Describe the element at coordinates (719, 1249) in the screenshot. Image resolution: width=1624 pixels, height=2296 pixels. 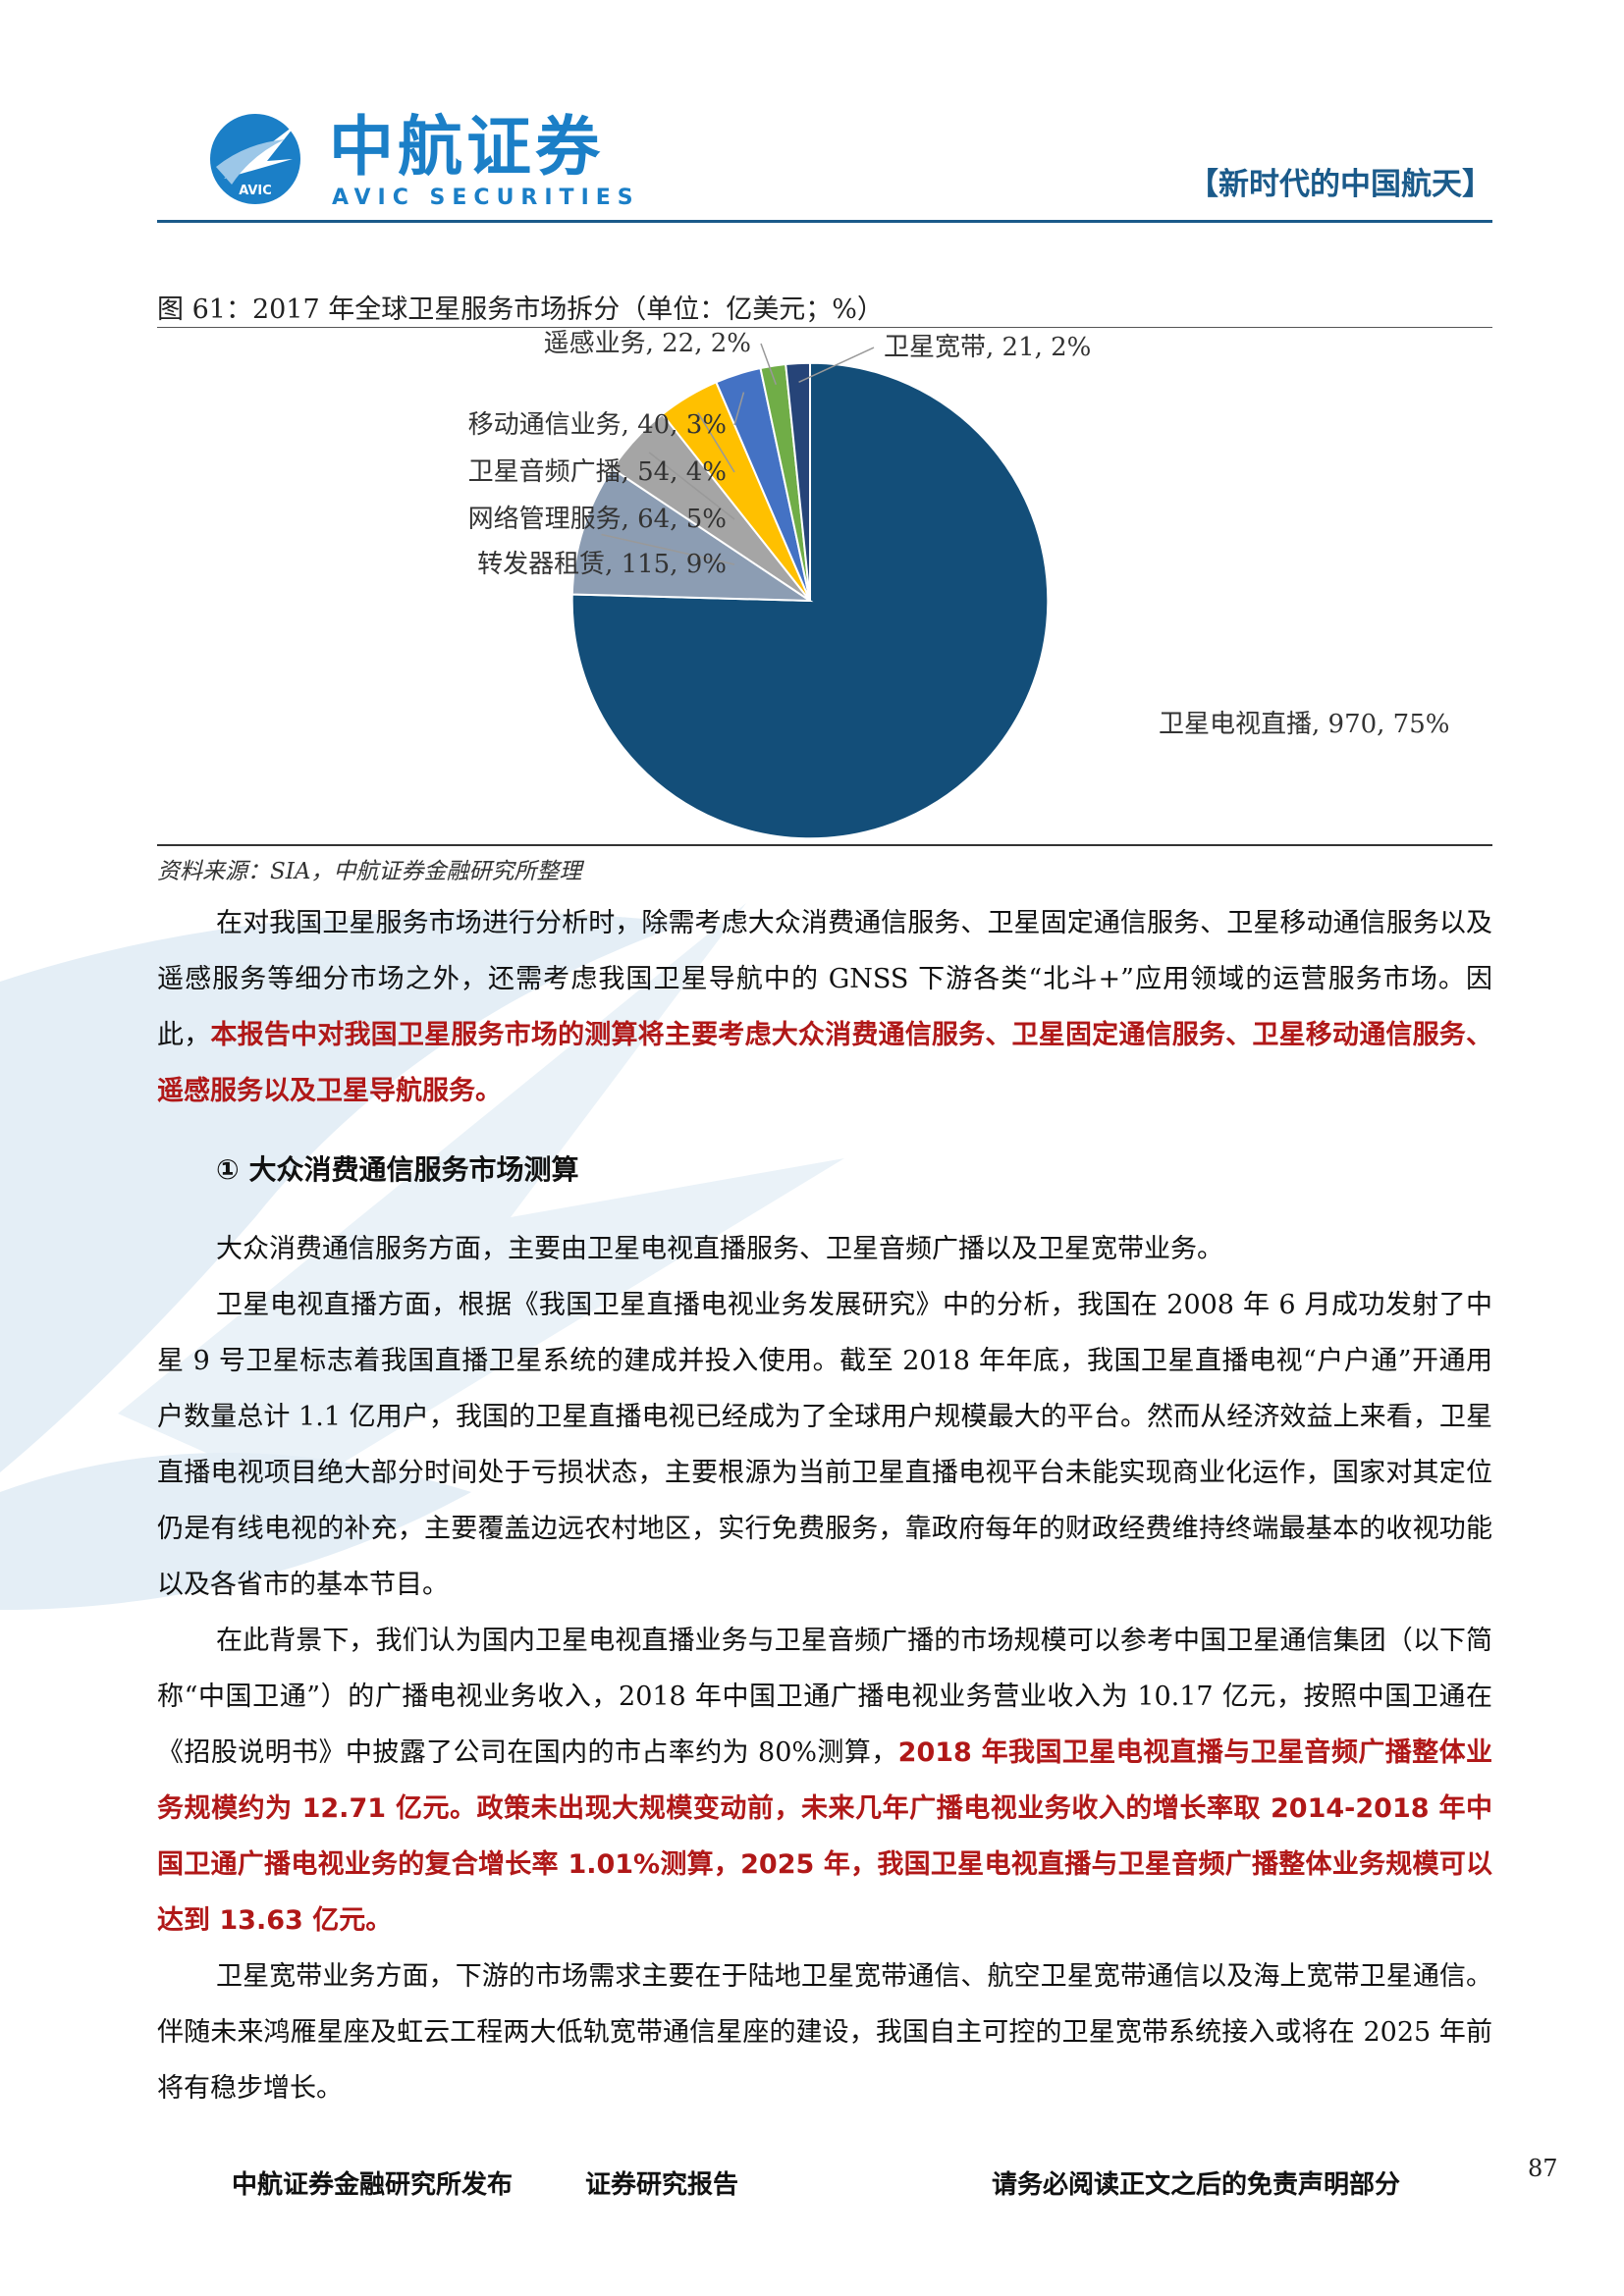
I see `paragraph: 大众消费通信服务方面，主要由卫星电视直播服务、卫星音频广播以及卫星宽带业务。` at that location.